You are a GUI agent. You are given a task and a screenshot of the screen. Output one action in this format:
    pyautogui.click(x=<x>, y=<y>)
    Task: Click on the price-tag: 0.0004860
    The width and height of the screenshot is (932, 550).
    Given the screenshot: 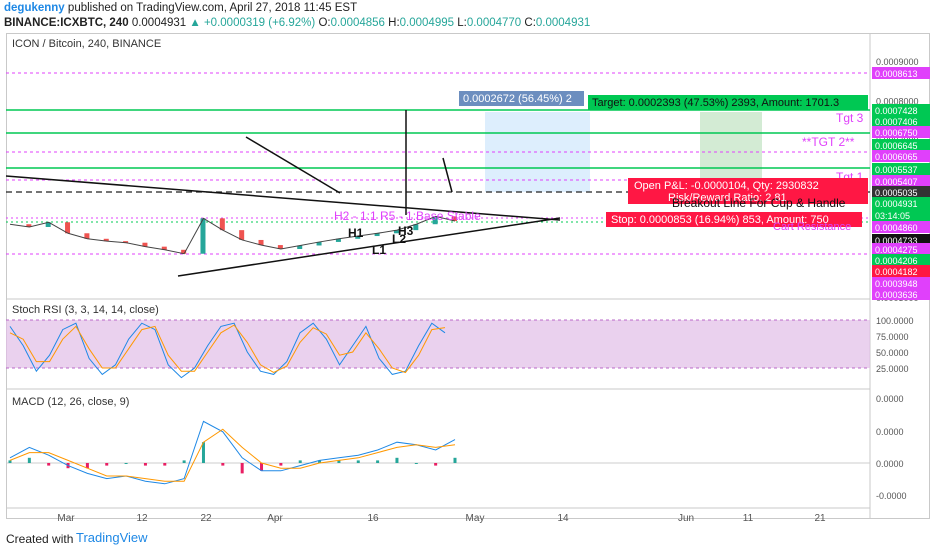 What is the action you would take?
    pyautogui.click(x=896, y=228)
    